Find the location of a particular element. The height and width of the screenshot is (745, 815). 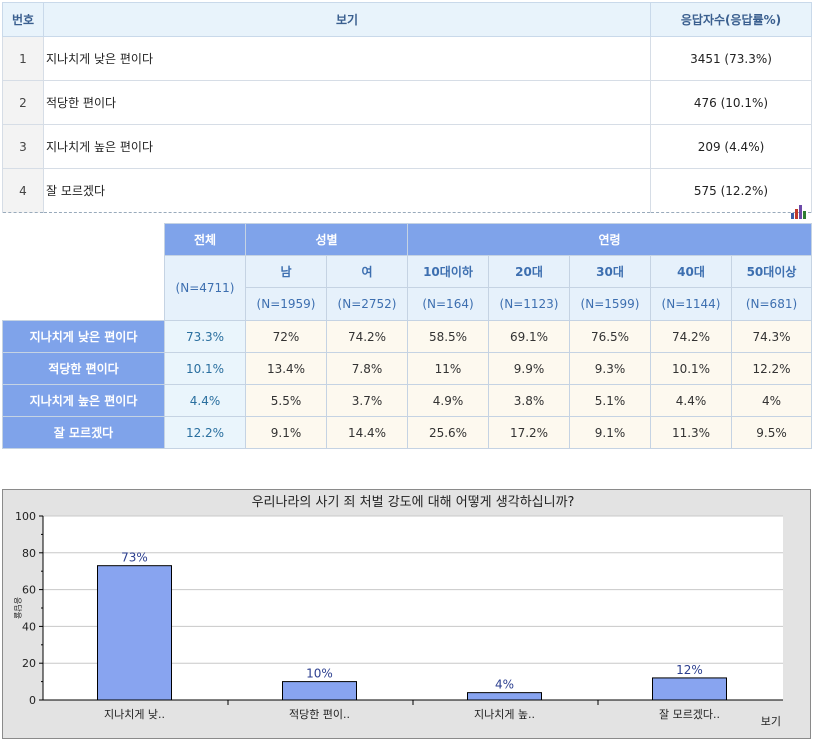

group-label: 30대 is located at coordinates (610, 271).